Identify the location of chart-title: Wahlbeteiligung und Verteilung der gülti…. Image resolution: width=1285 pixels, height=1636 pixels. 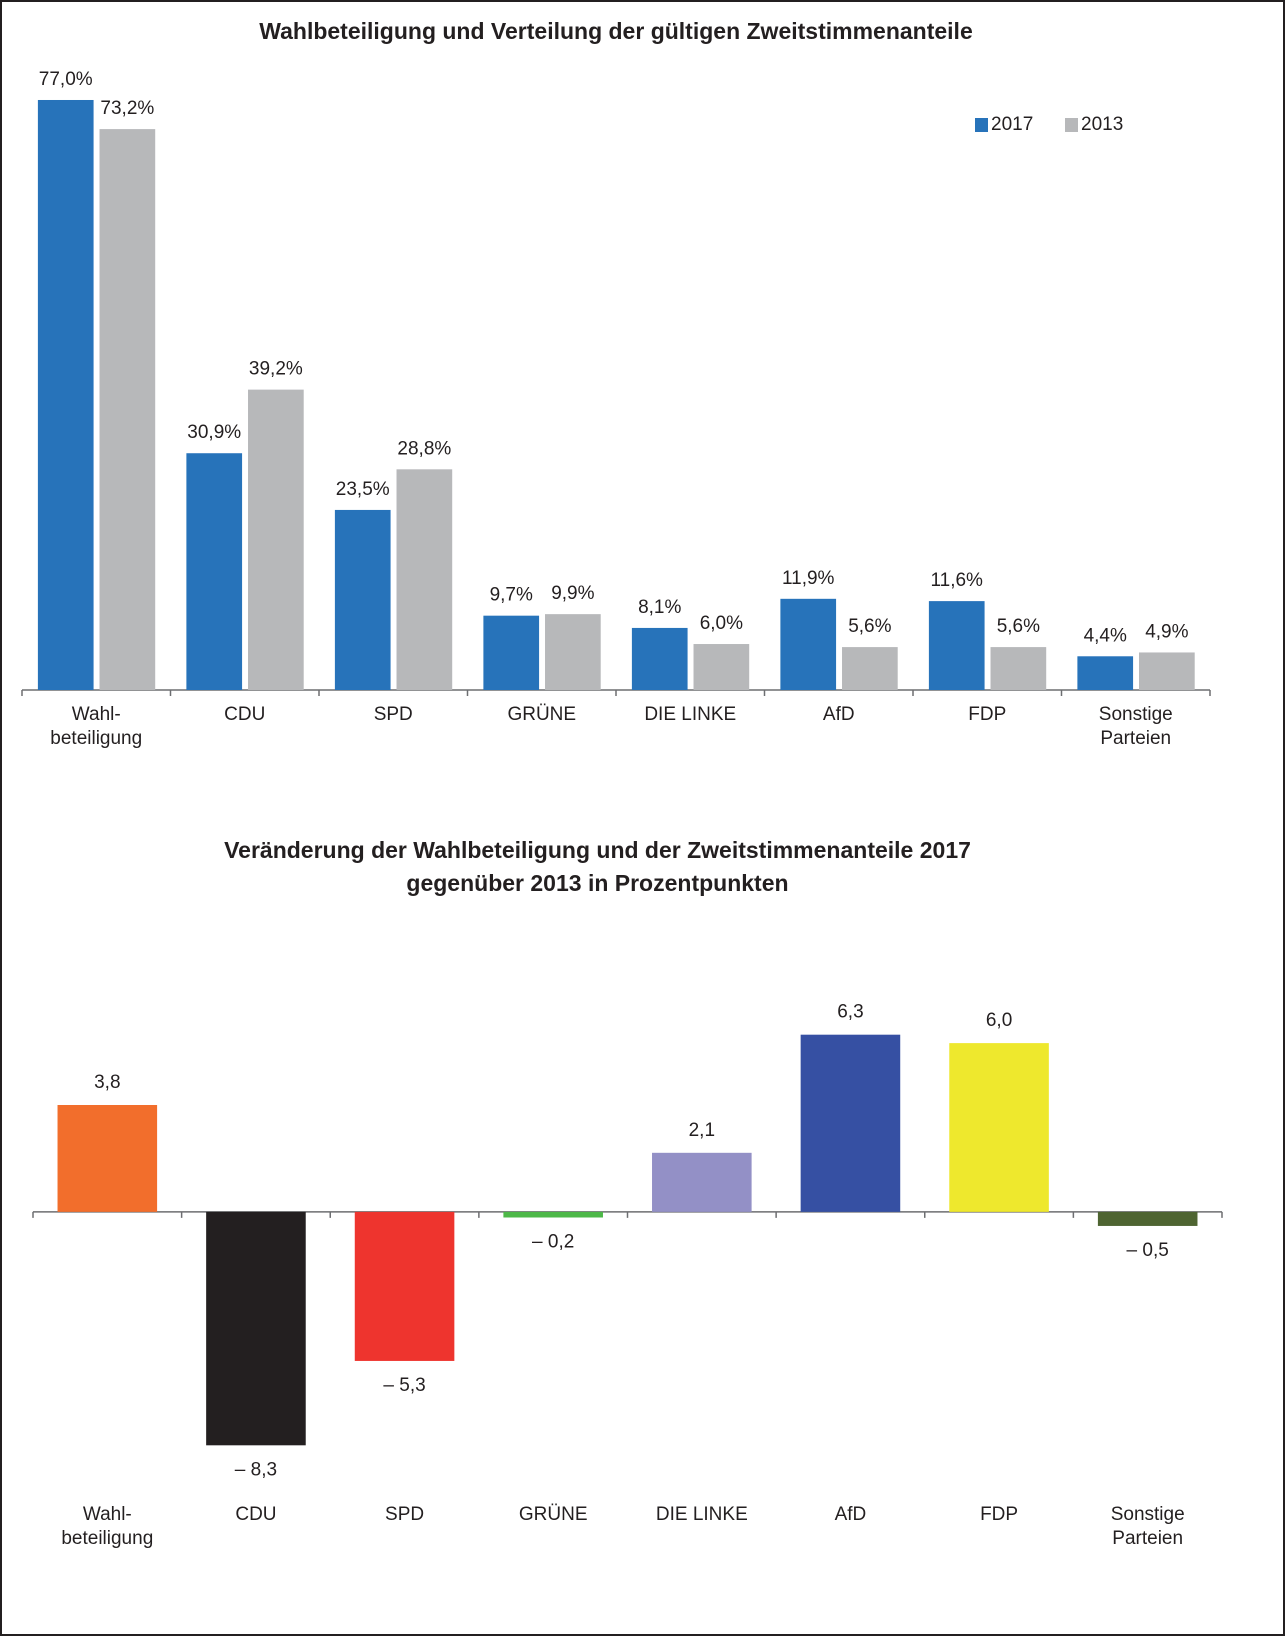
(615, 31).